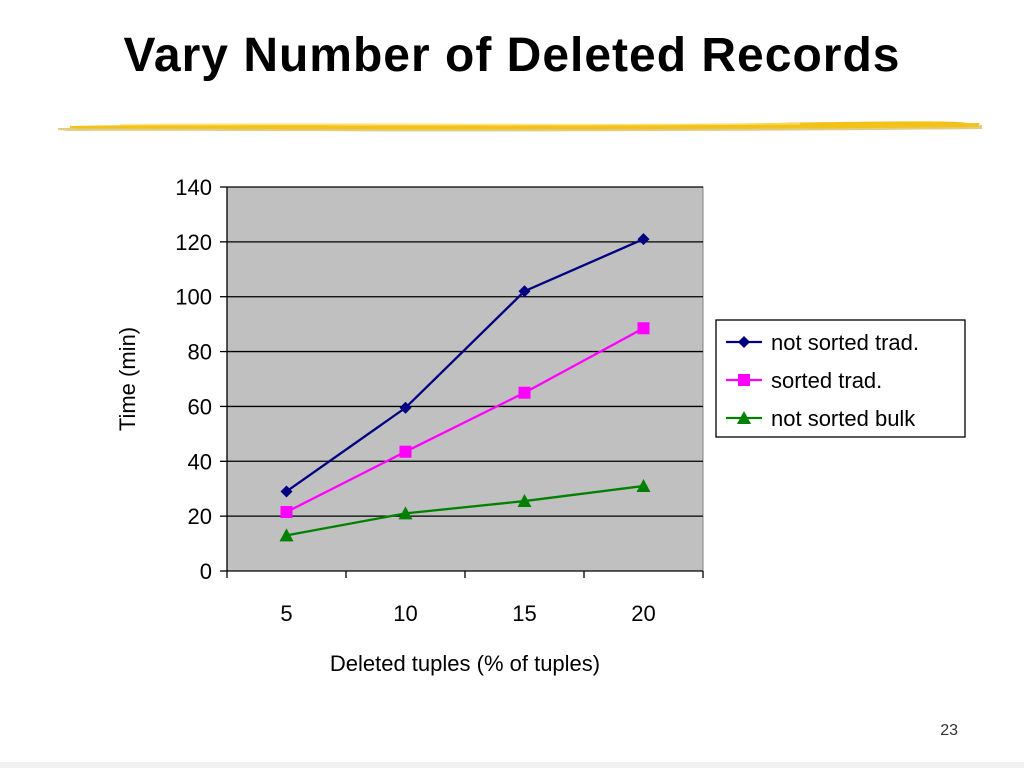  What do you see at coordinates (127, 379) in the screenshot?
I see `y-axis-title: Time (min)` at bounding box center [127, 379].